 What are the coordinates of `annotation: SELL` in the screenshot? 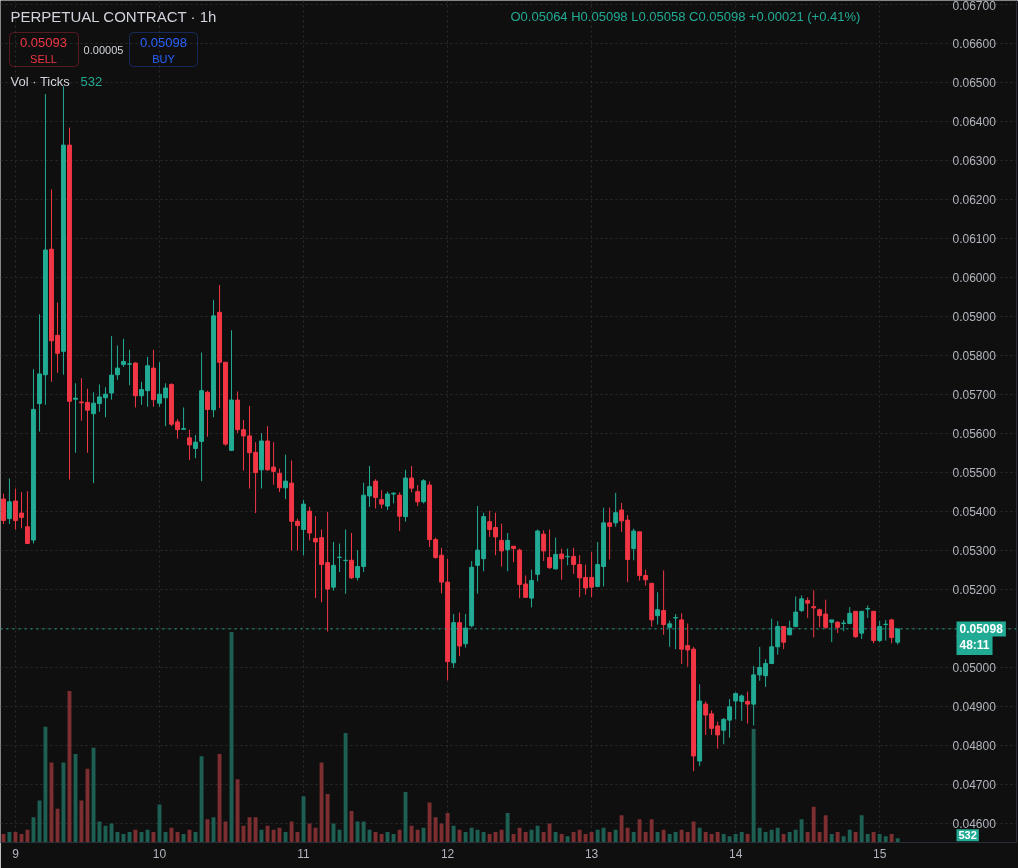 It's located at (43, 58).